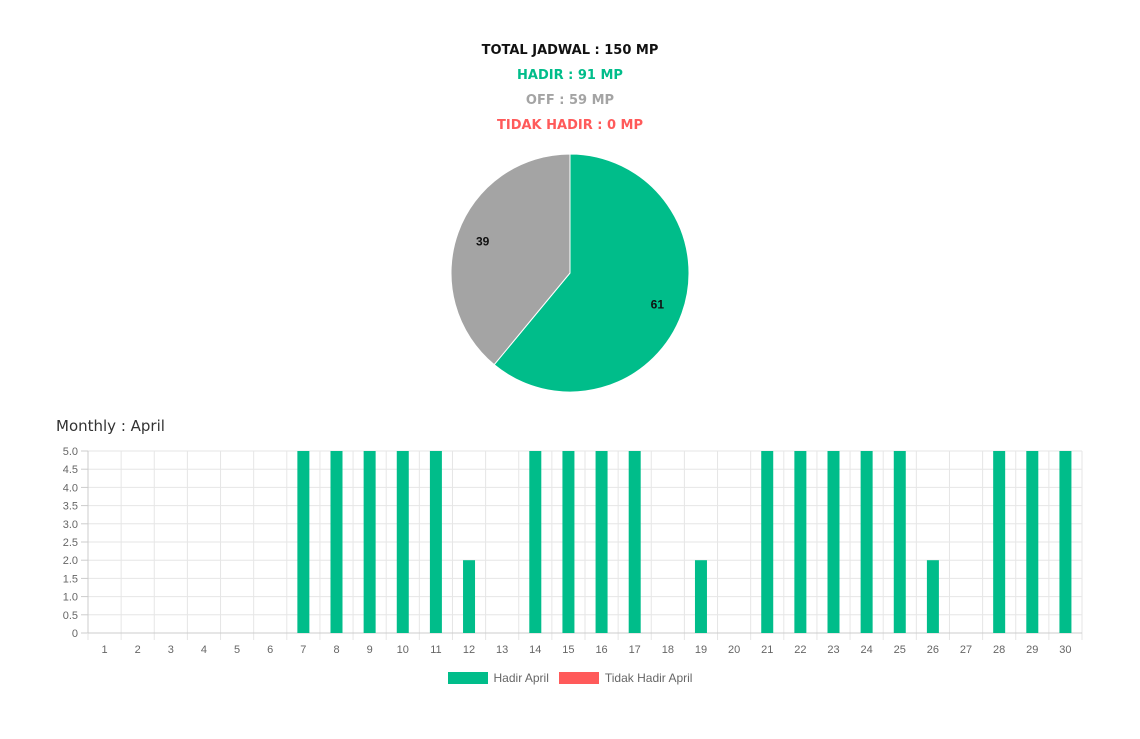 The width and height of the screenshot is (1140, 739). Describe the element at coordinates (237, 650) in the screenshot. I see `x-tick-label: 5` at that location.